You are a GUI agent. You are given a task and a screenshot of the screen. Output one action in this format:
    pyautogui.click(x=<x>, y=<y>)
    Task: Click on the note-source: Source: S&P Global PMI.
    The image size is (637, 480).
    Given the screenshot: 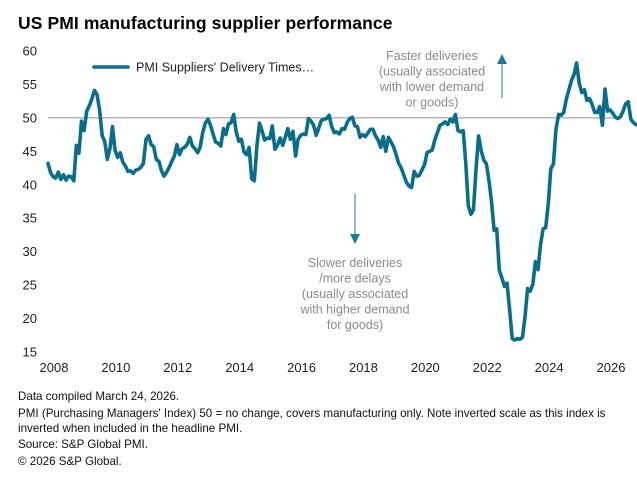 What is the action you would take?
    pyautogui.click(x=83, y=444)
    